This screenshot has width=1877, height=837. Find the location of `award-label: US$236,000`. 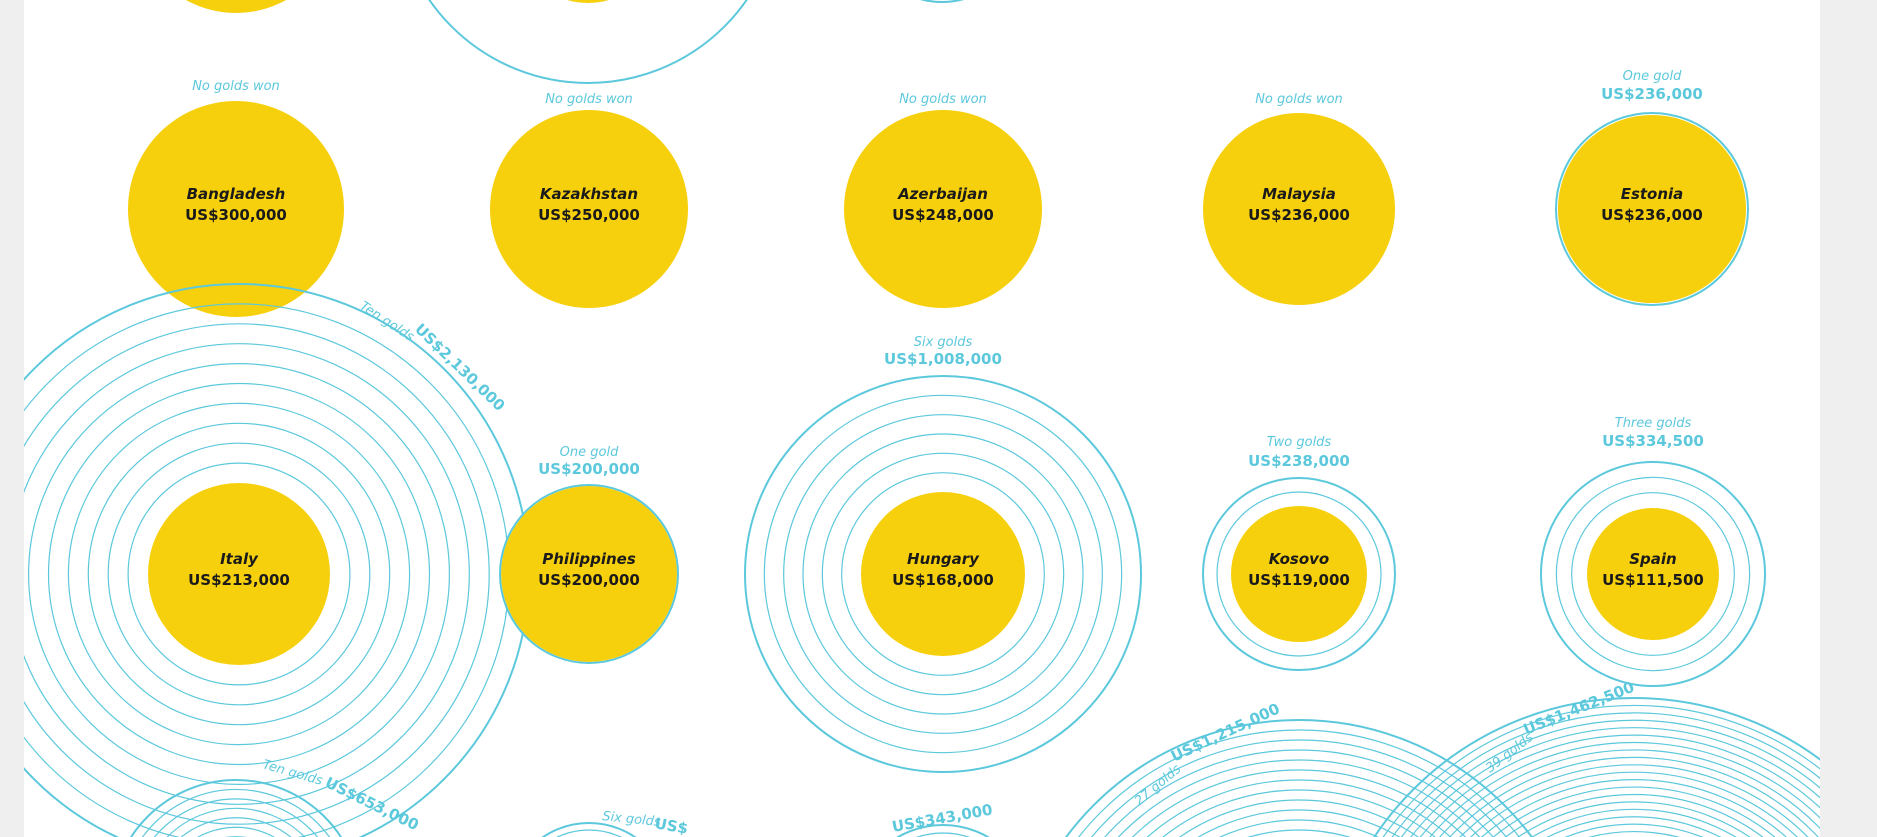

award-label: US$236,000 is located at coordinates (1652, 94).